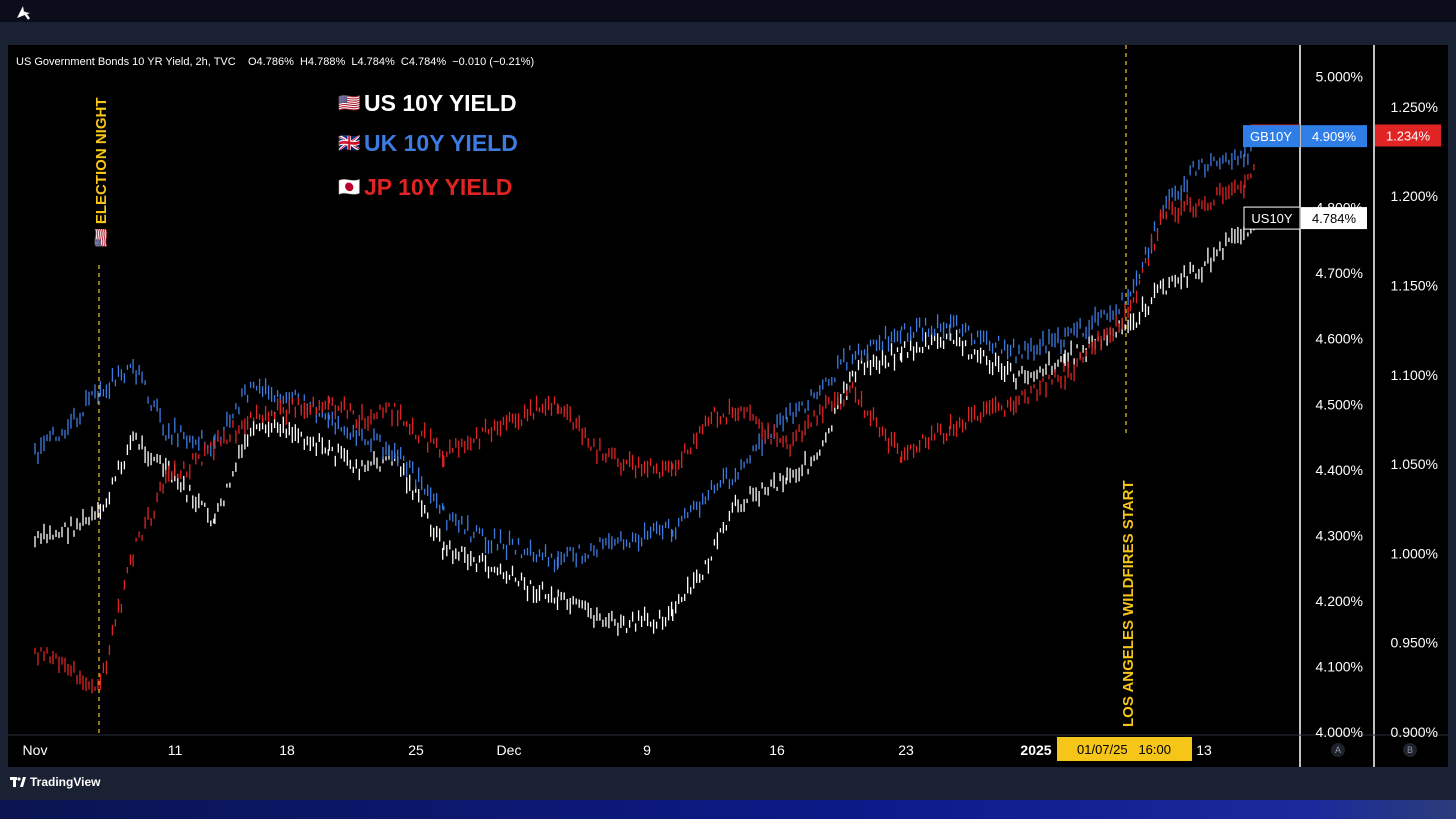 The width and height of the screenshot is (1456, 819). I want to click on axis-a-mode-button, so click(1338, 750).